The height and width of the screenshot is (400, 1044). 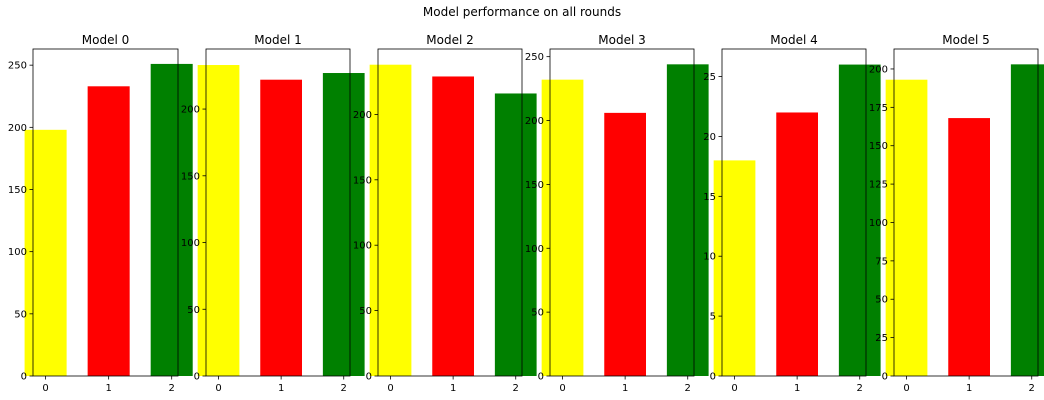 I want to click on x-tick-label-5-1: 1, so click(x=969, y=388).